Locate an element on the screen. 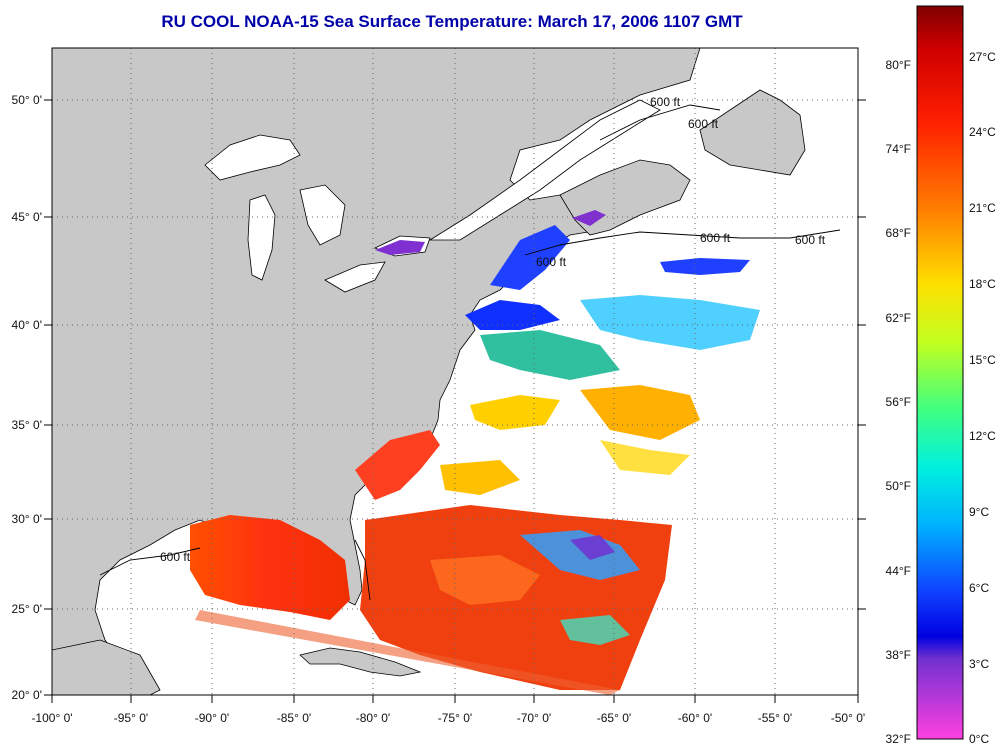 This screenshot has width=1008, height=754. lat-tick-label: 25° 0' is located at coordinates (27, 609).